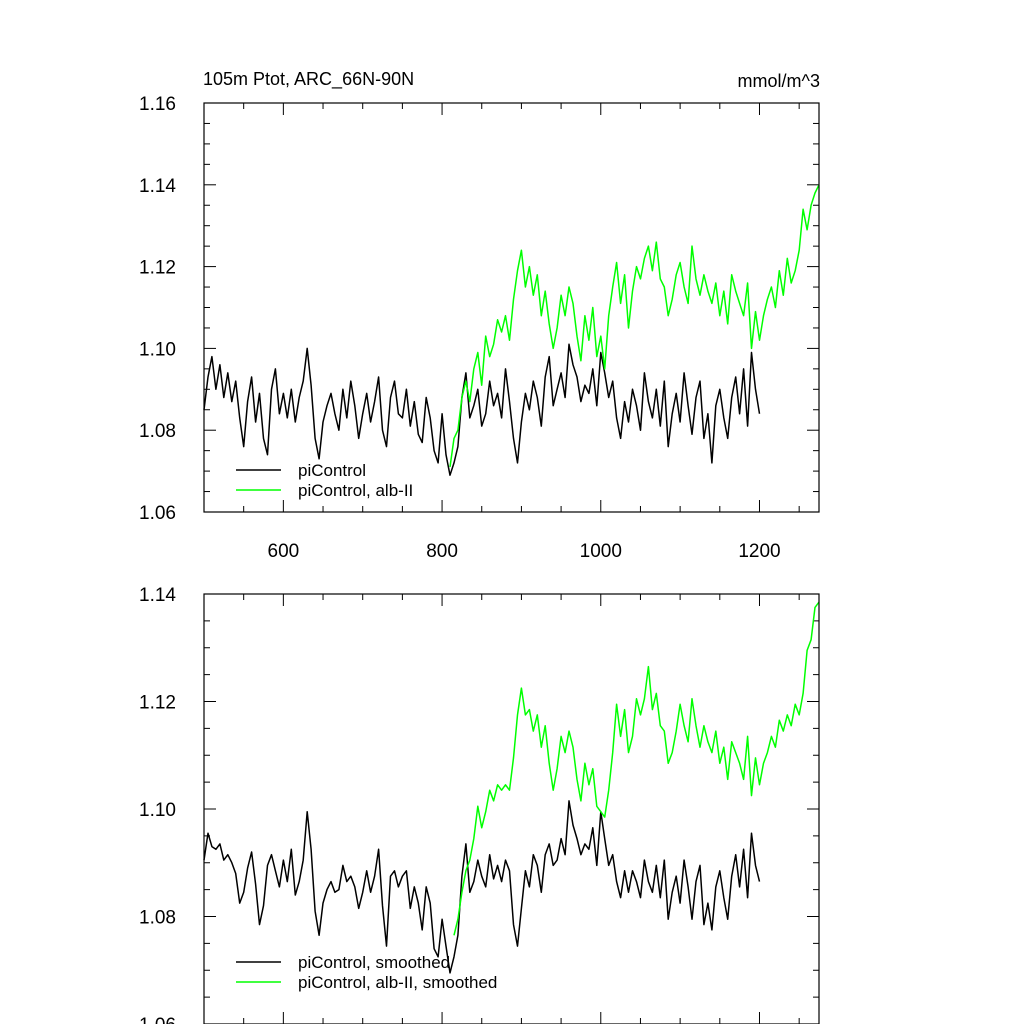 This screenshot has height=1024, width=1024. What do you see at coordinates (284, 551) in the screenshot?
I see `top-x-tick-label: 600` at bounding box center [284, 551].